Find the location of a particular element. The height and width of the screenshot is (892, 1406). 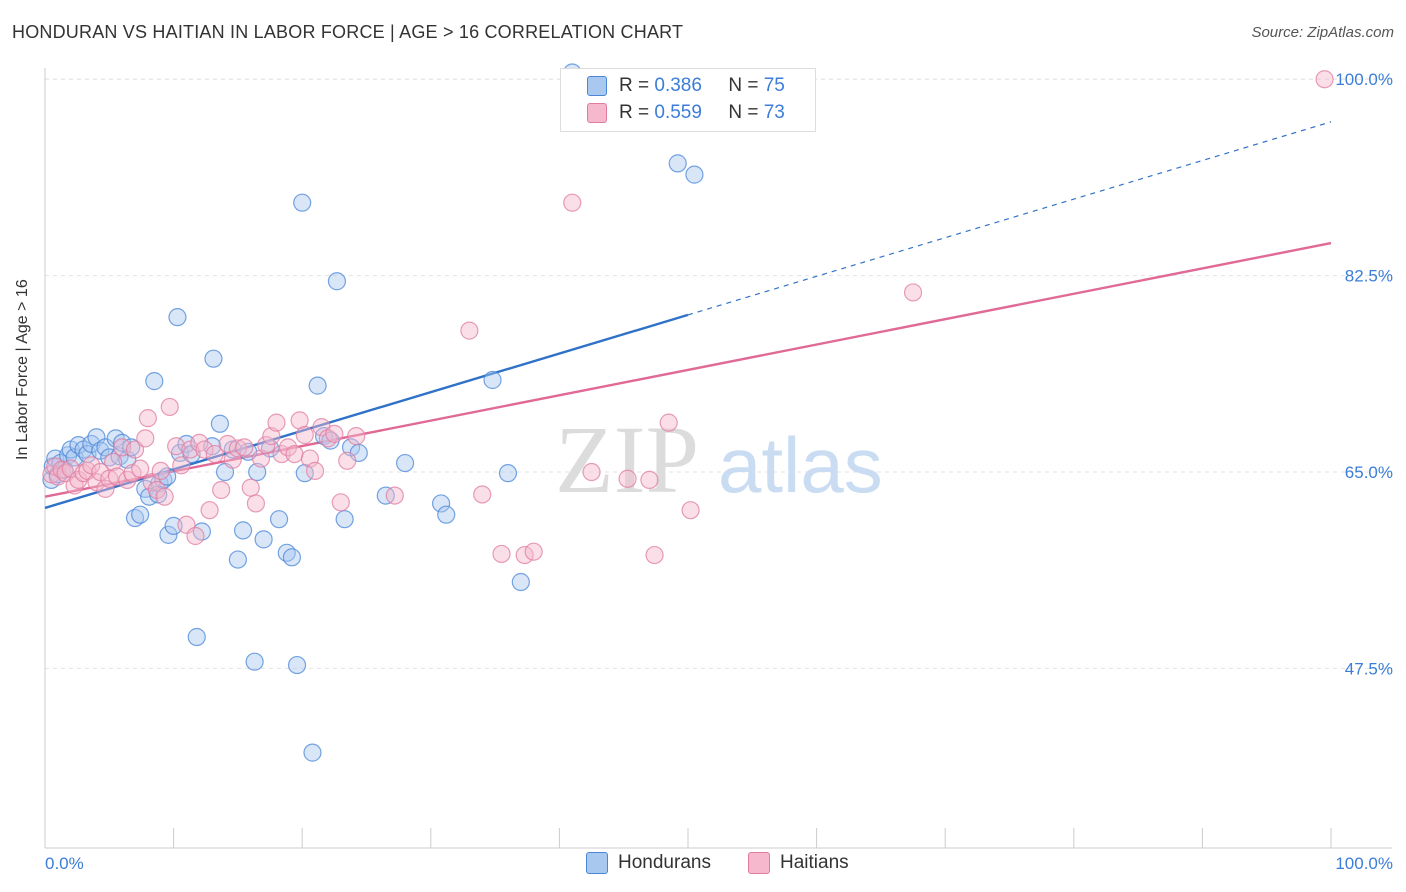

watermark-zip-text: ZIP is located at coordinates (627, 459).